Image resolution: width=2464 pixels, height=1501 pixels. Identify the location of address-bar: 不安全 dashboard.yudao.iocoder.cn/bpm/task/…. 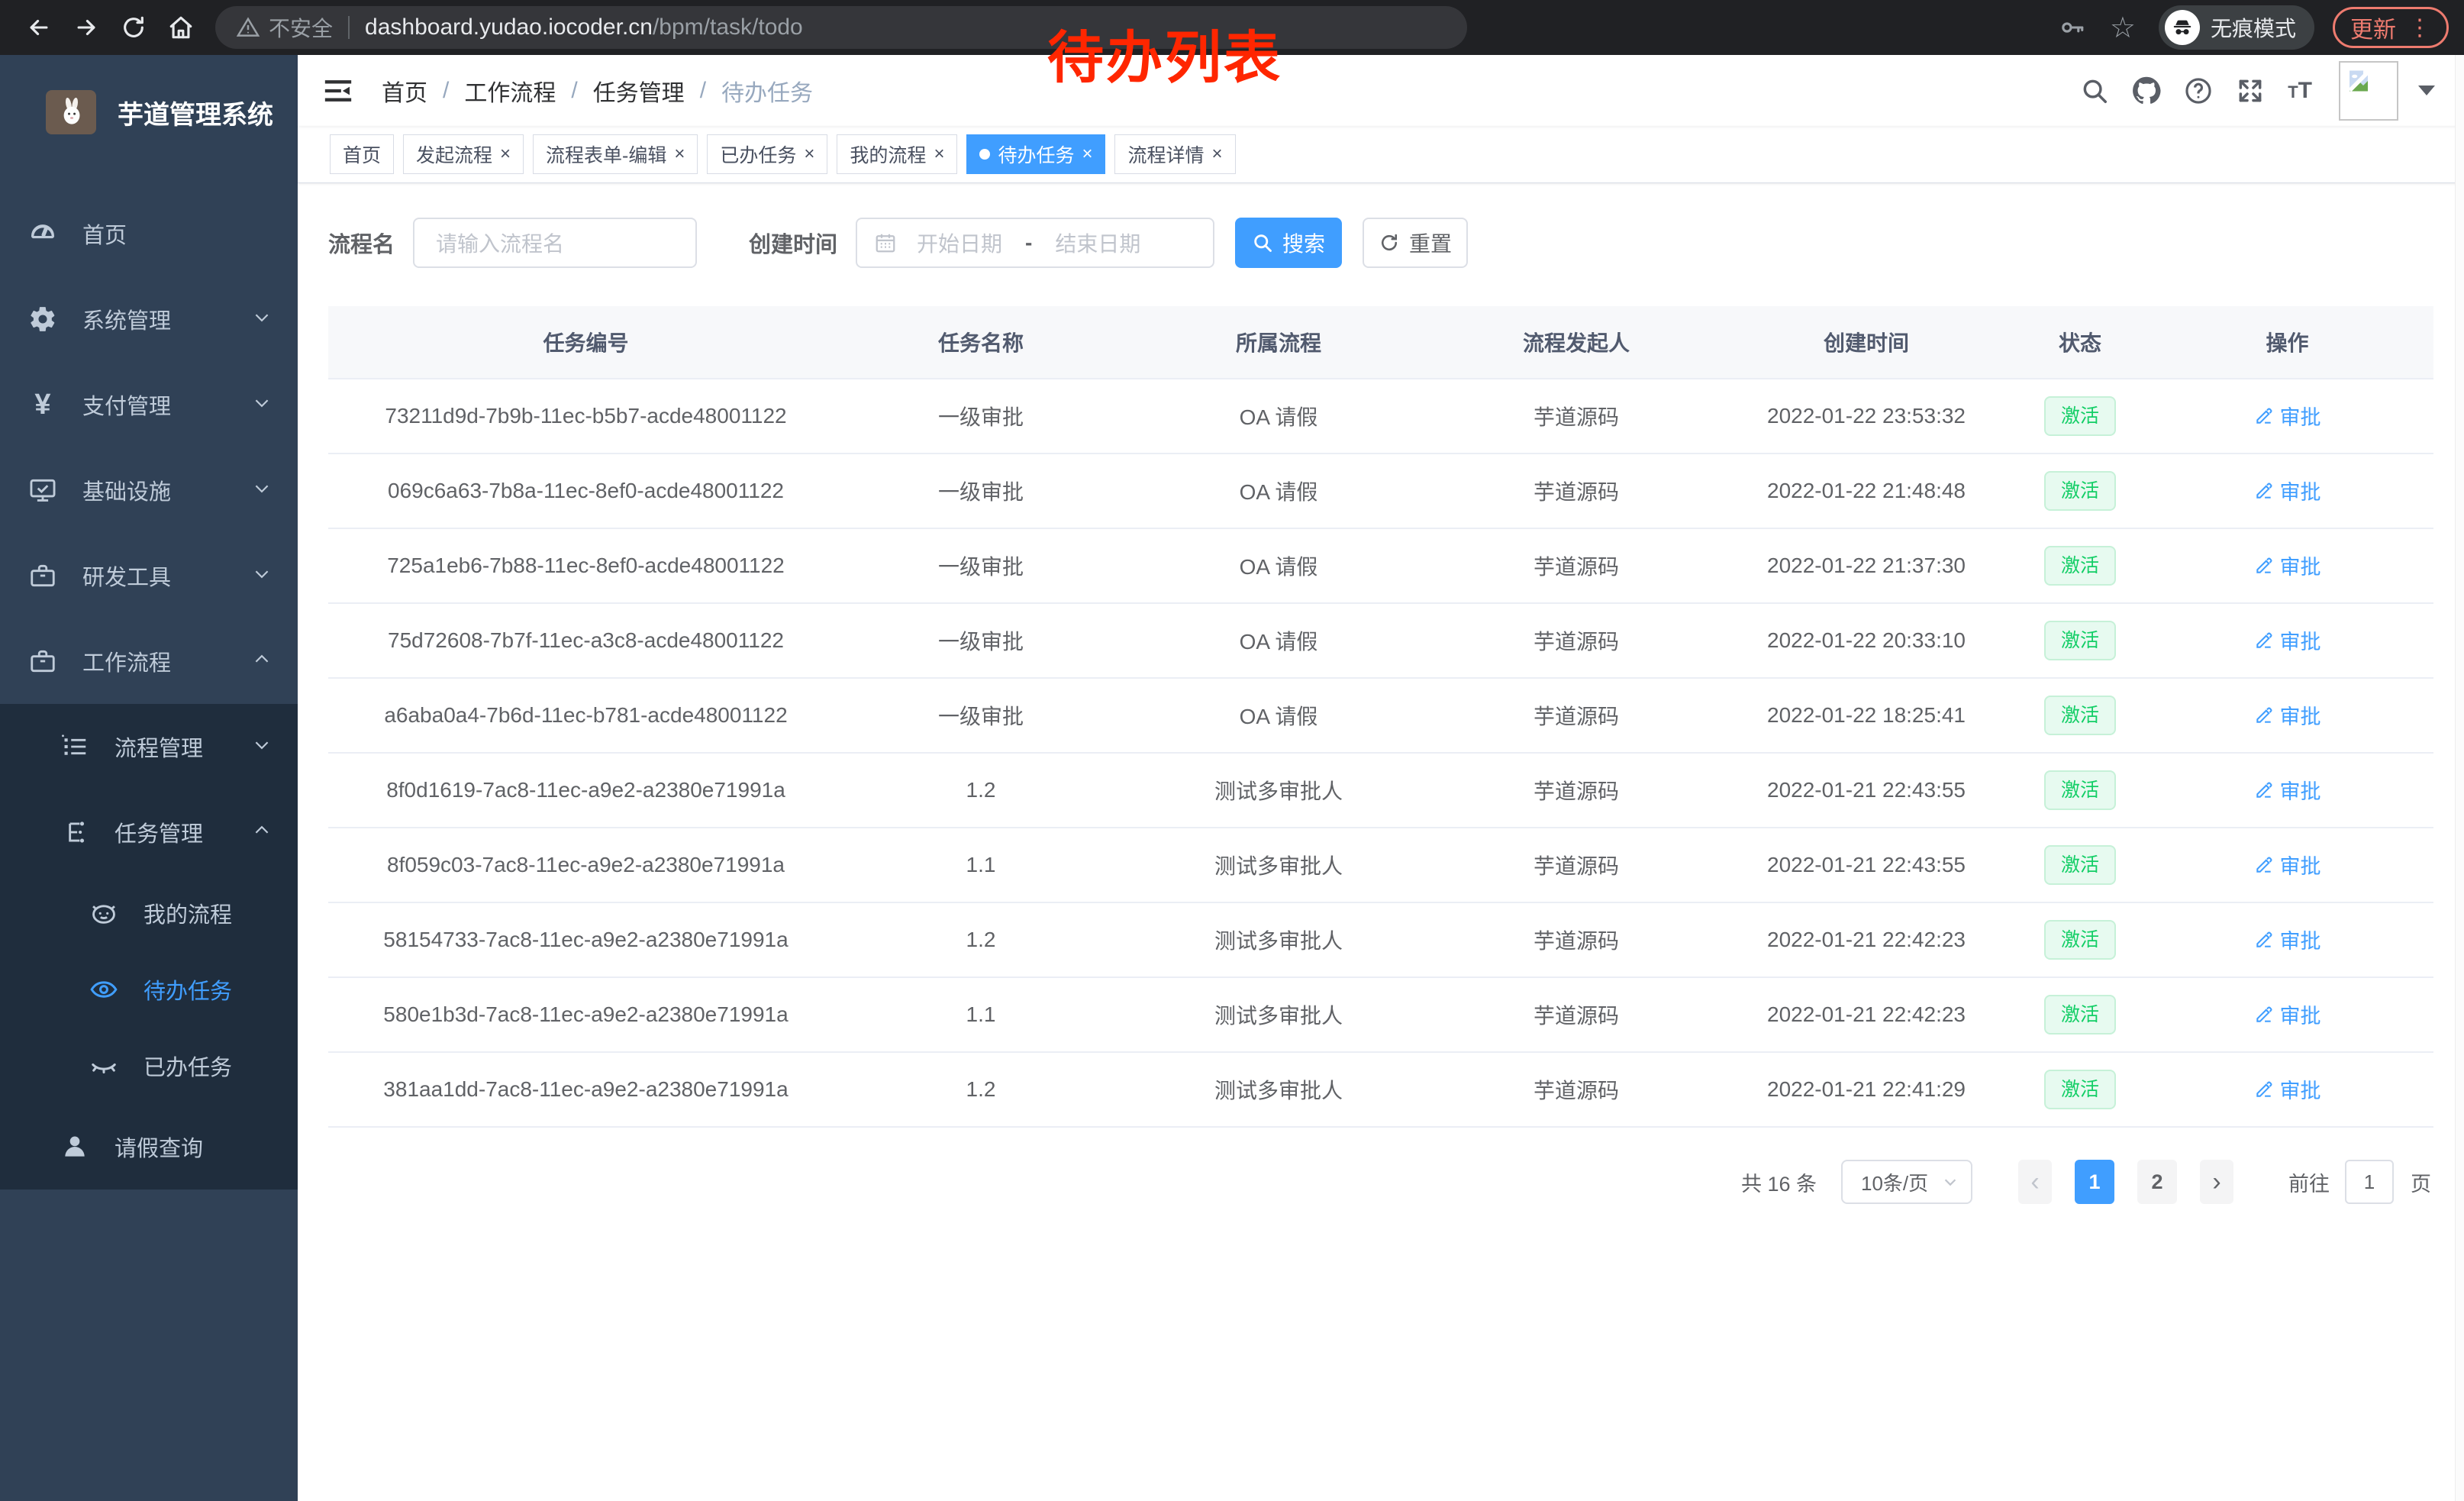
(841, 27).